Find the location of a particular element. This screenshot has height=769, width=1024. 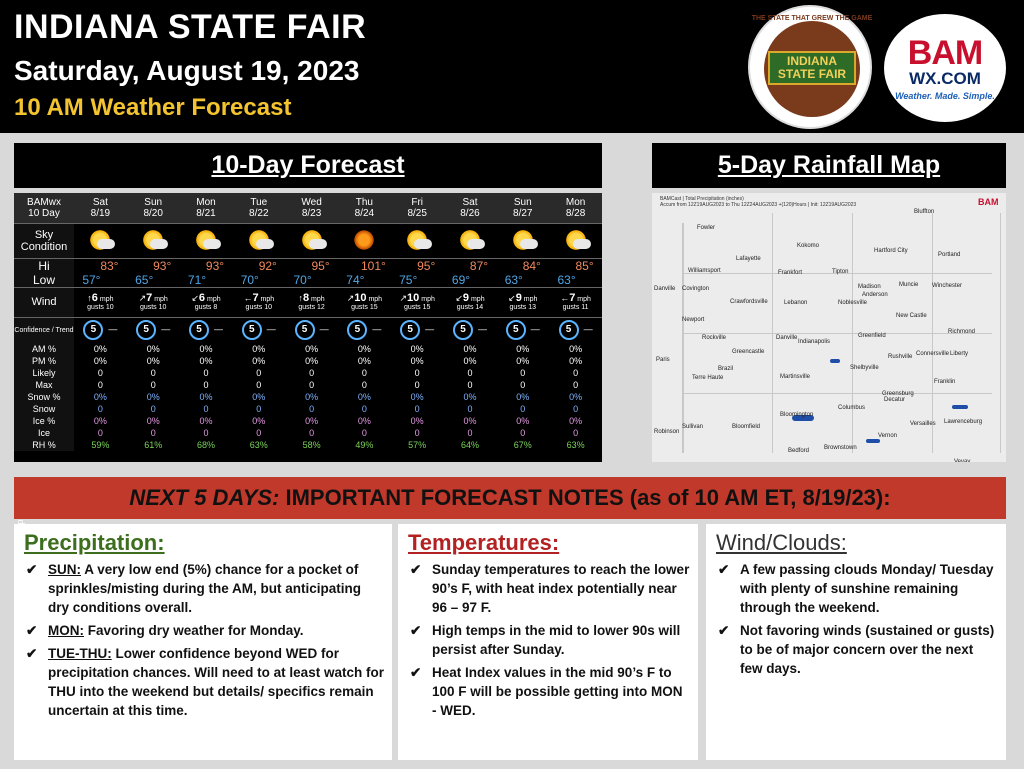

rh-pct: 49% is located at coordinates (364, 445).